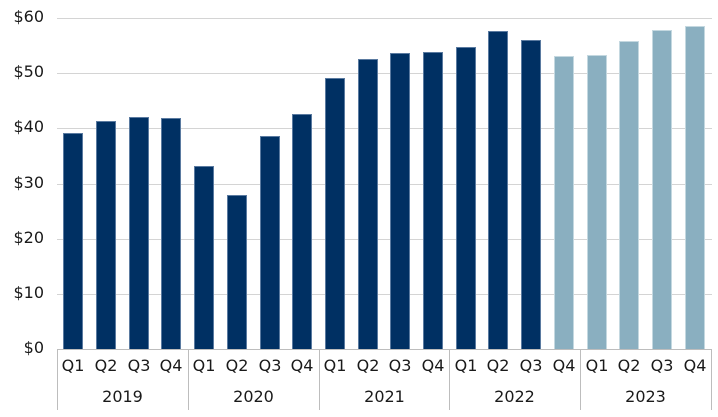 The image size is (718, 417). What do you see at coordinates (695, 187) in the screenshot?
I see `bar-2023-q4` at bounding box center [695, 187].